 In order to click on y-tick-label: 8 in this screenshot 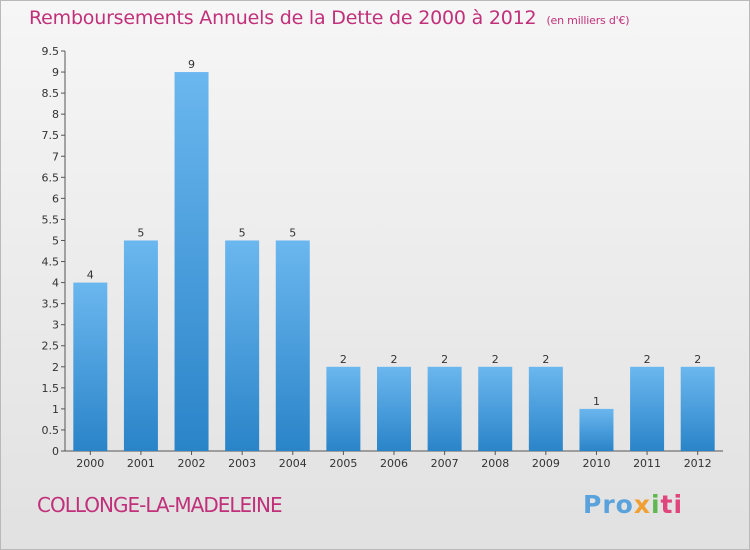, I will do `click(55, 114)`.